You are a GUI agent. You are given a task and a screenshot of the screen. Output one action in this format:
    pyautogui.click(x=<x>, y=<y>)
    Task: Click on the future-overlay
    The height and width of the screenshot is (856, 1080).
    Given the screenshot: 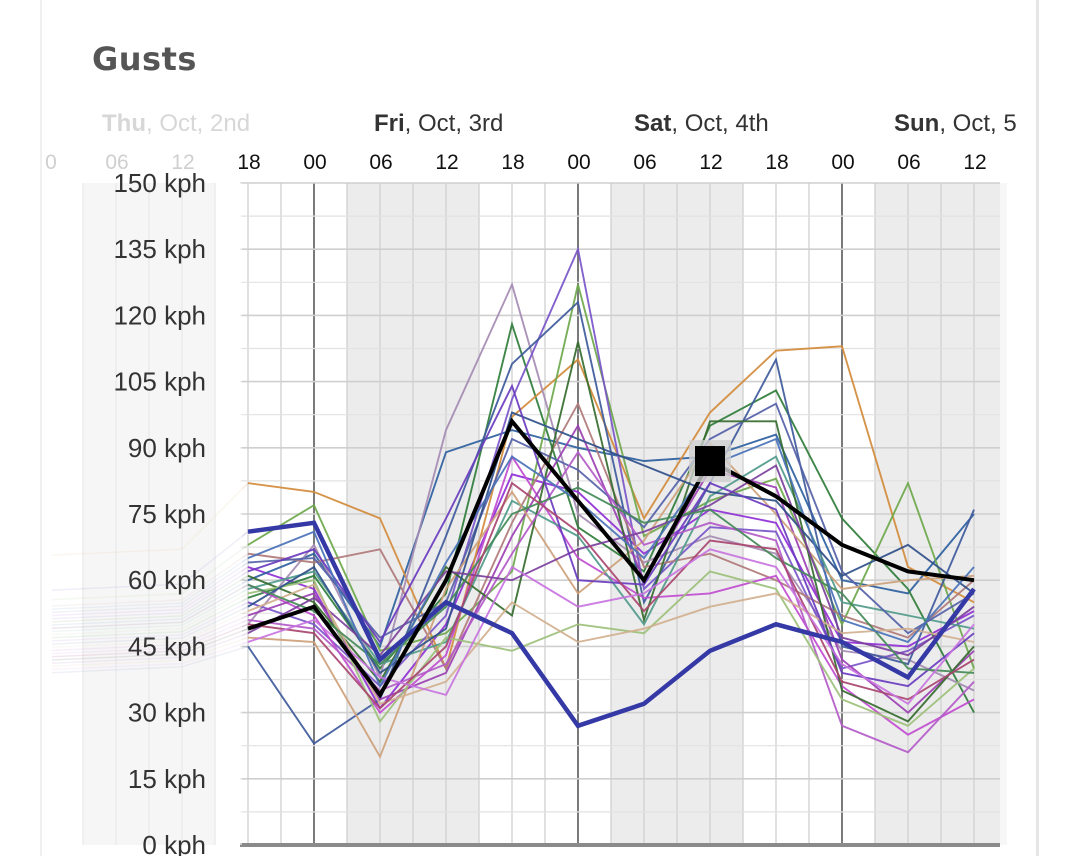 What is the action you would take?
    pyautogui.click(x=1015, y=514)
    